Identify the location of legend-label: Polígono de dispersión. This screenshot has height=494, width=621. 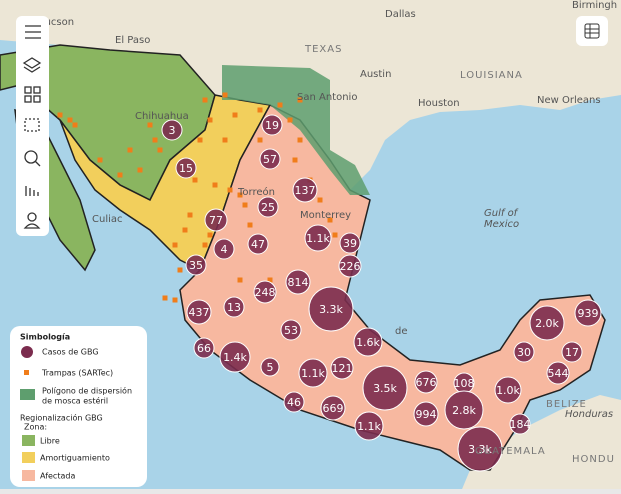
(87, 391).